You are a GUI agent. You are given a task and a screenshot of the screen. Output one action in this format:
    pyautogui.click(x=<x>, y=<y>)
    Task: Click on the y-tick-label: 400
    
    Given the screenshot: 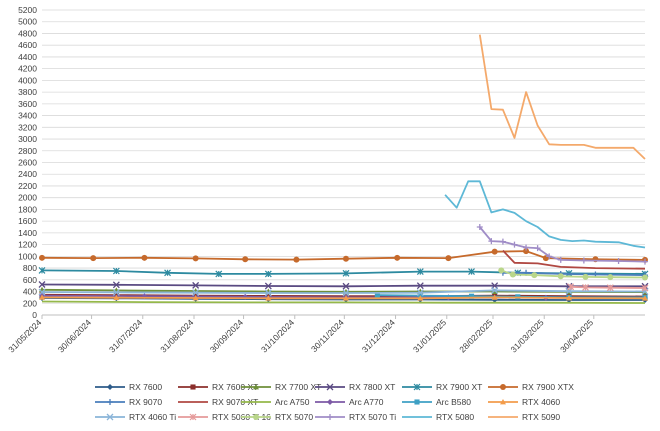 What is the action you would take?
    pyautogui.click(x=30, y=292)
    